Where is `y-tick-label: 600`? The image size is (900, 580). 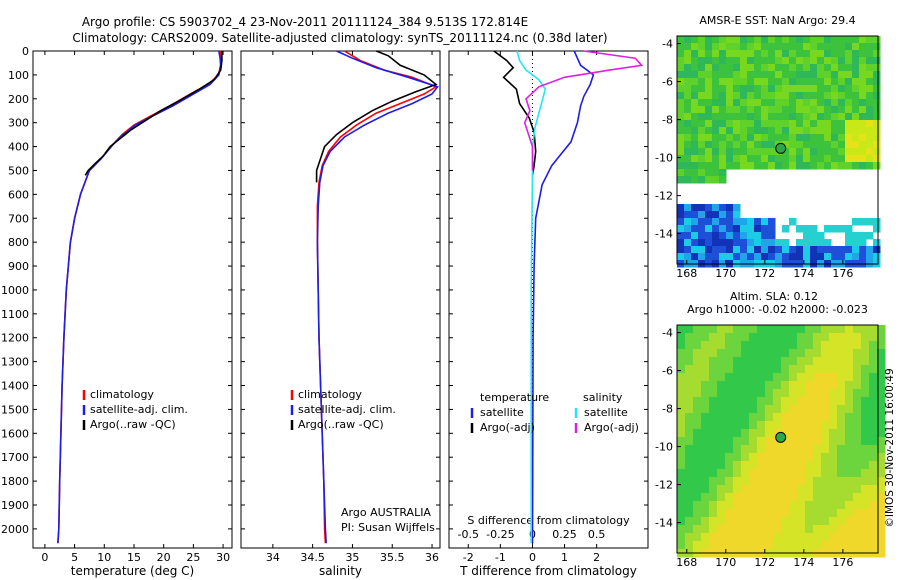 y-tick-label: 600 is located at coordinates (18, 194).